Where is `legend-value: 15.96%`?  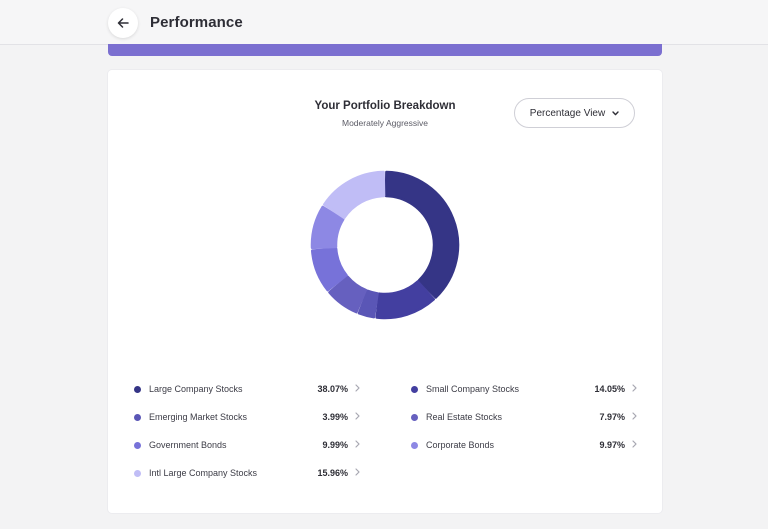
legend-value: 15.96% is located at coordinates (332, 473).